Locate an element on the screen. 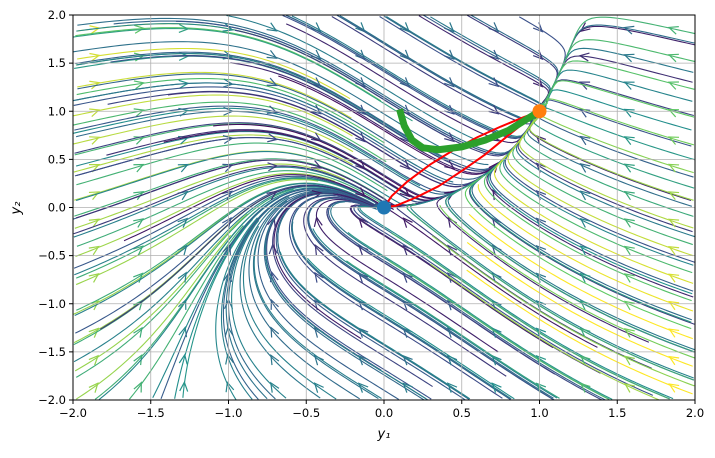 This screenshot has height=458, width=715. y-tick-label: −1.0 is located at coordinates (52, 304).